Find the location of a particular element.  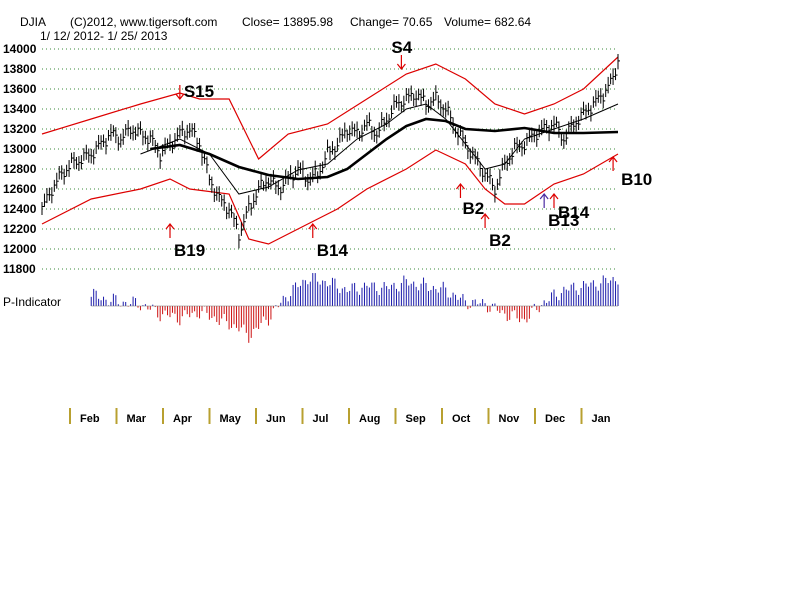

sell-signal-label: S4 is located at coordinates (401, 47).